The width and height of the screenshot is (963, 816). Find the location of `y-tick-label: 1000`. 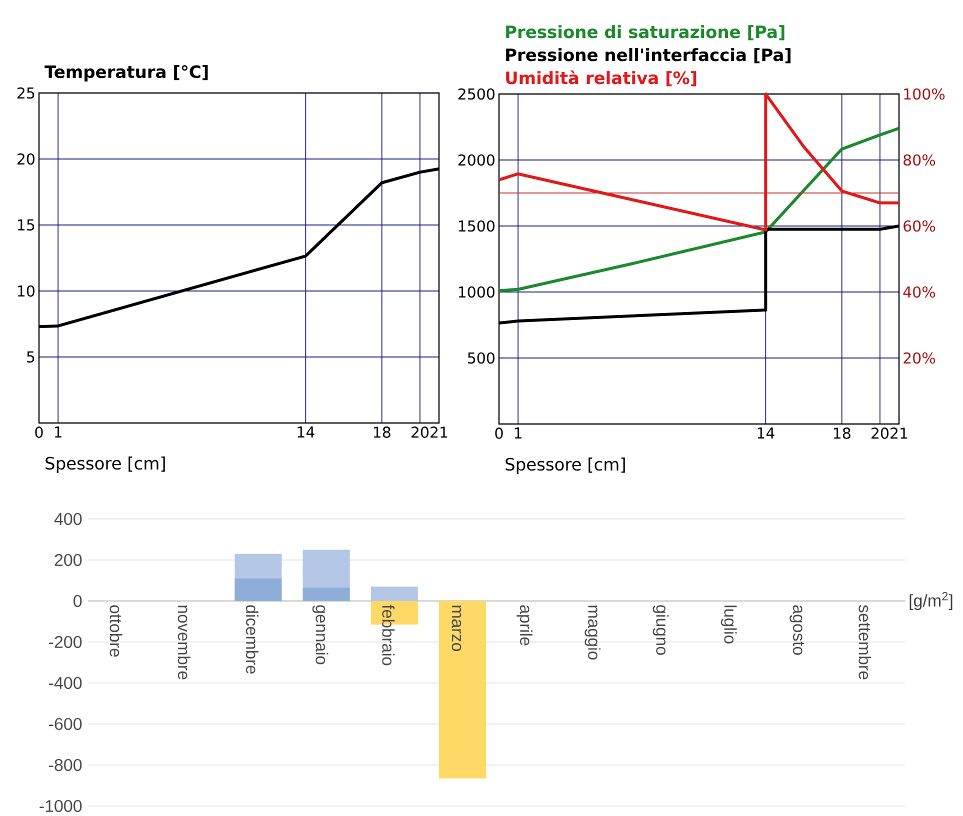

y-tick-label: 1000 is located at coordinates (476, 292).